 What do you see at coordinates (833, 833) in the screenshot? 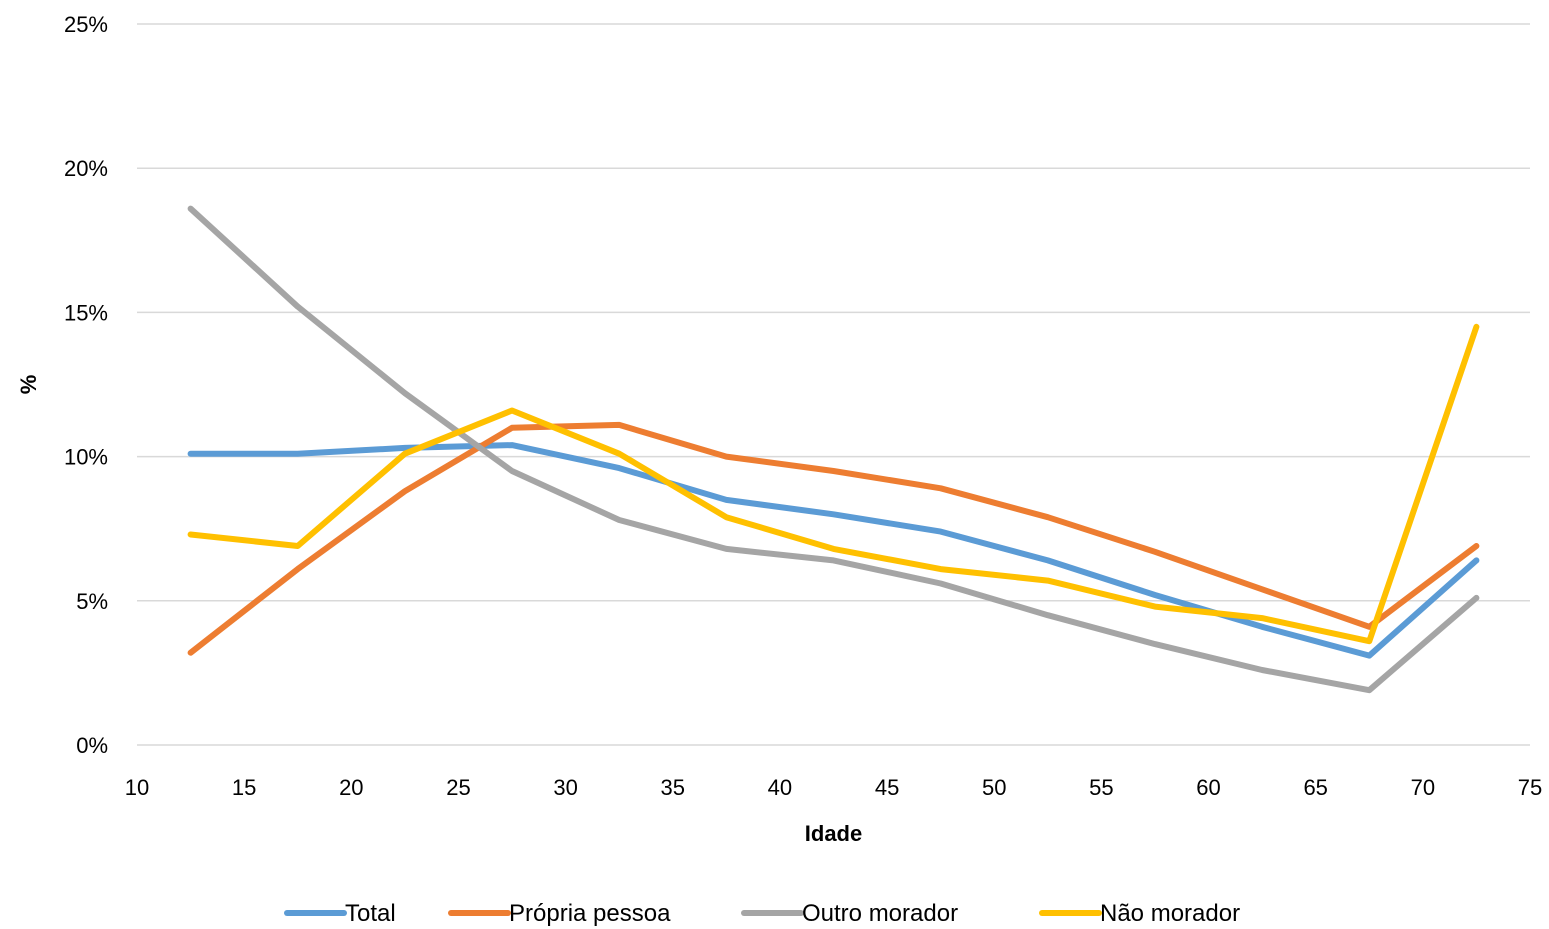
I see `x-axis-title: Idade` at bounding box center [833, 833].